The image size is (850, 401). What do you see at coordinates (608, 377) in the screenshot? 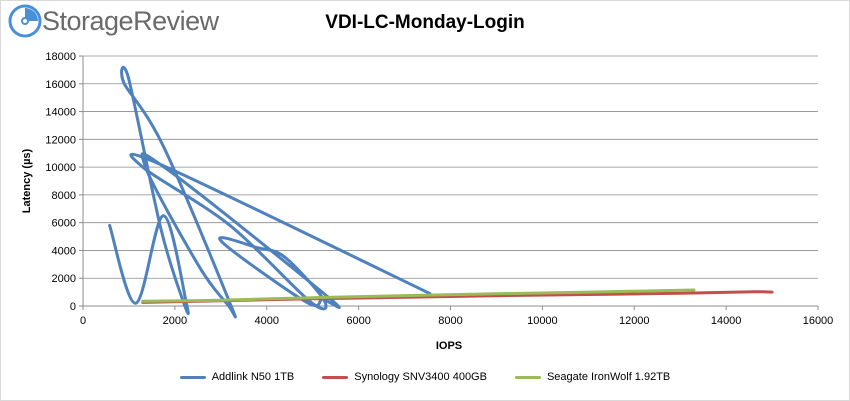
I see `legend-label-seagate: Seagate IronWolf 1.92TB` at bounding box center [608, 377].